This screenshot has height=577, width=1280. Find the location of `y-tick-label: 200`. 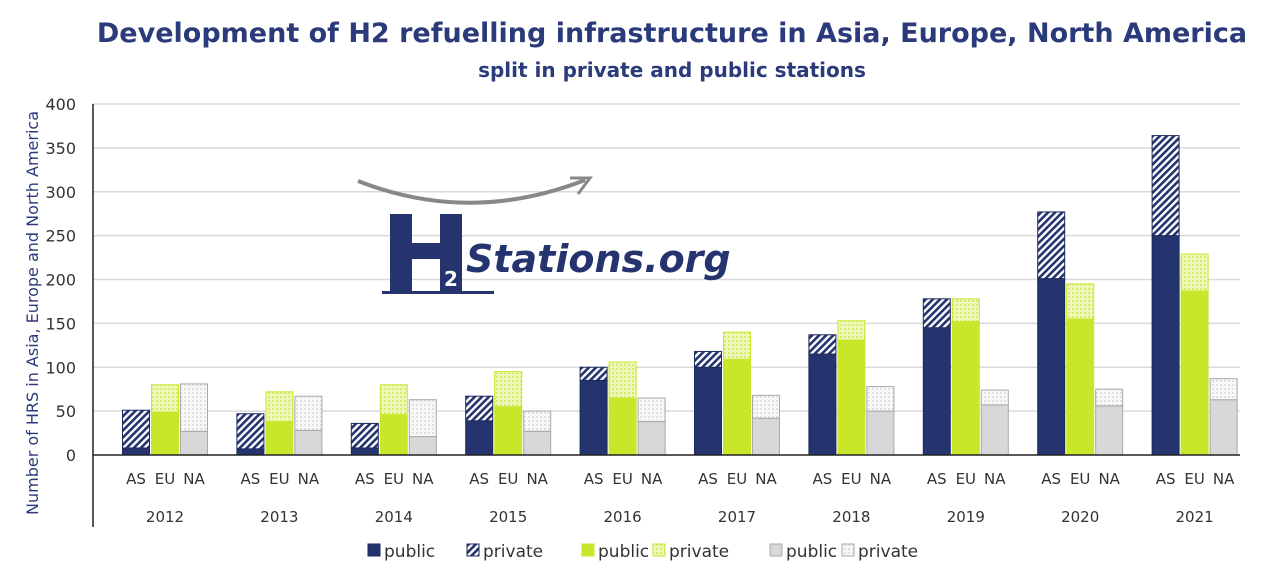

y-tick-label: 200 is located at coordinates (60, 280).